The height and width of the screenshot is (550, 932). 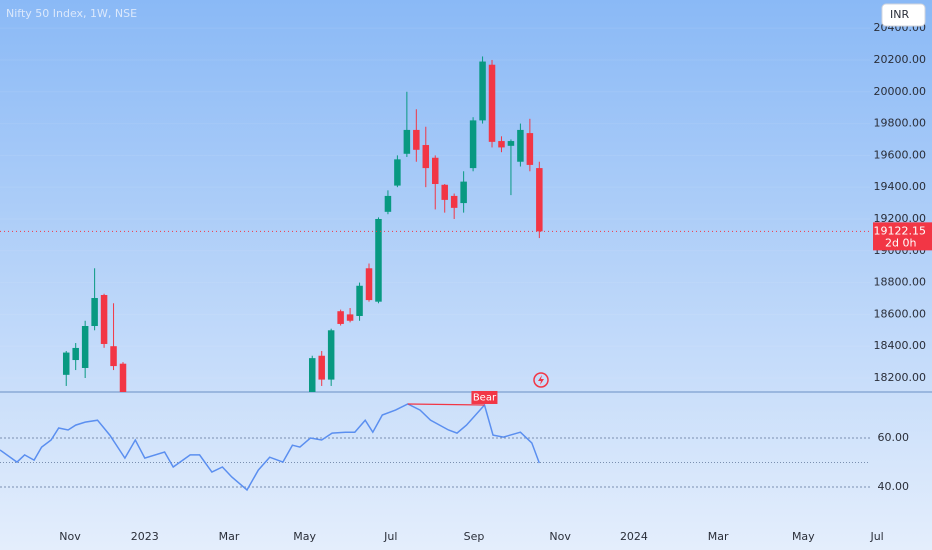 I want to click on last-price-badge, so click(x=902, y=236).